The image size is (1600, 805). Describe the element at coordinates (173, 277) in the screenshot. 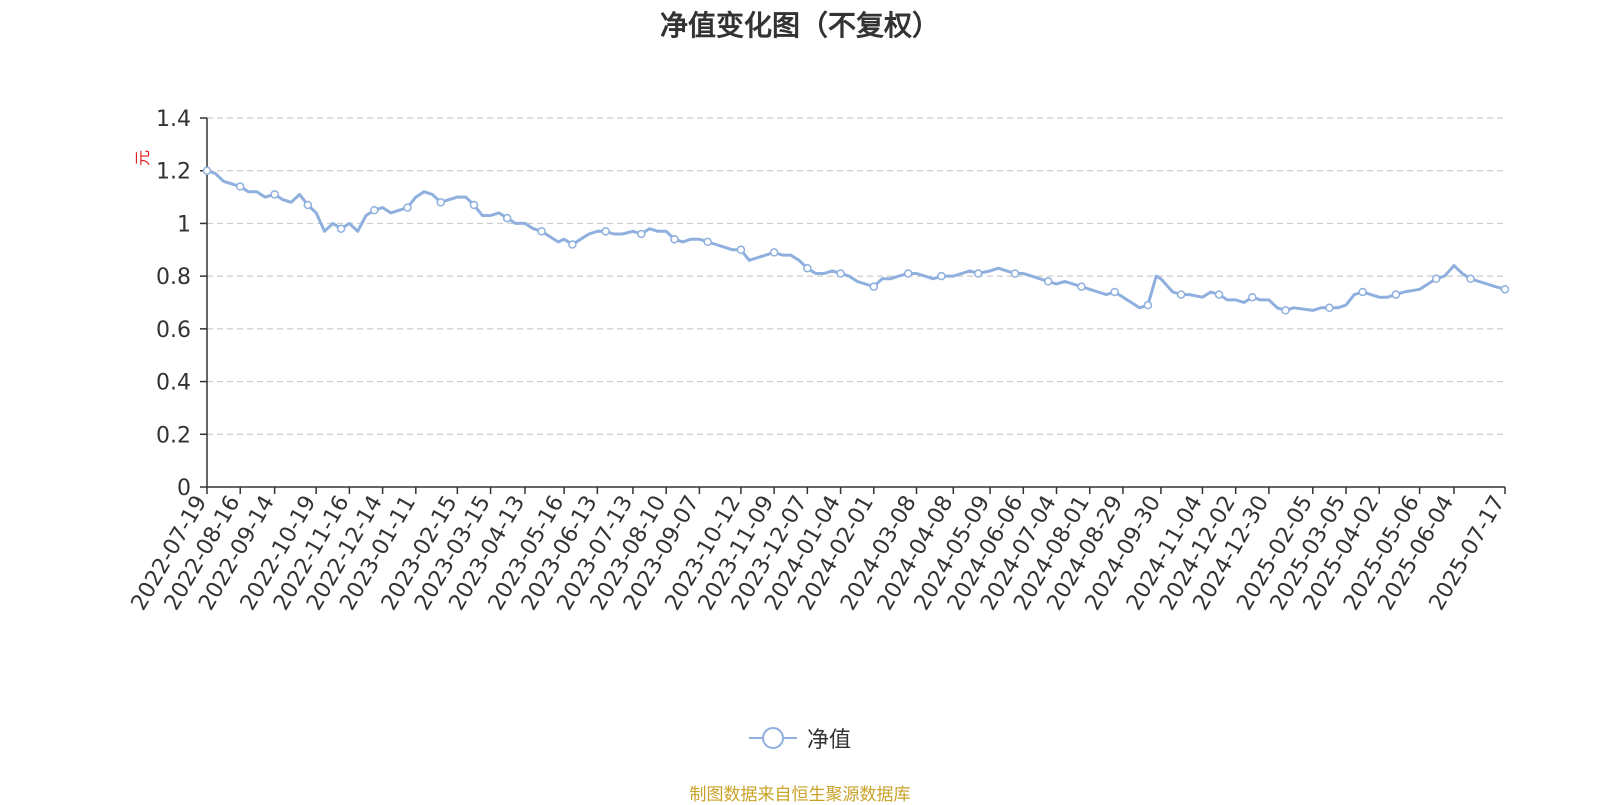

I see `y-tick-label: 0.8` at that location.